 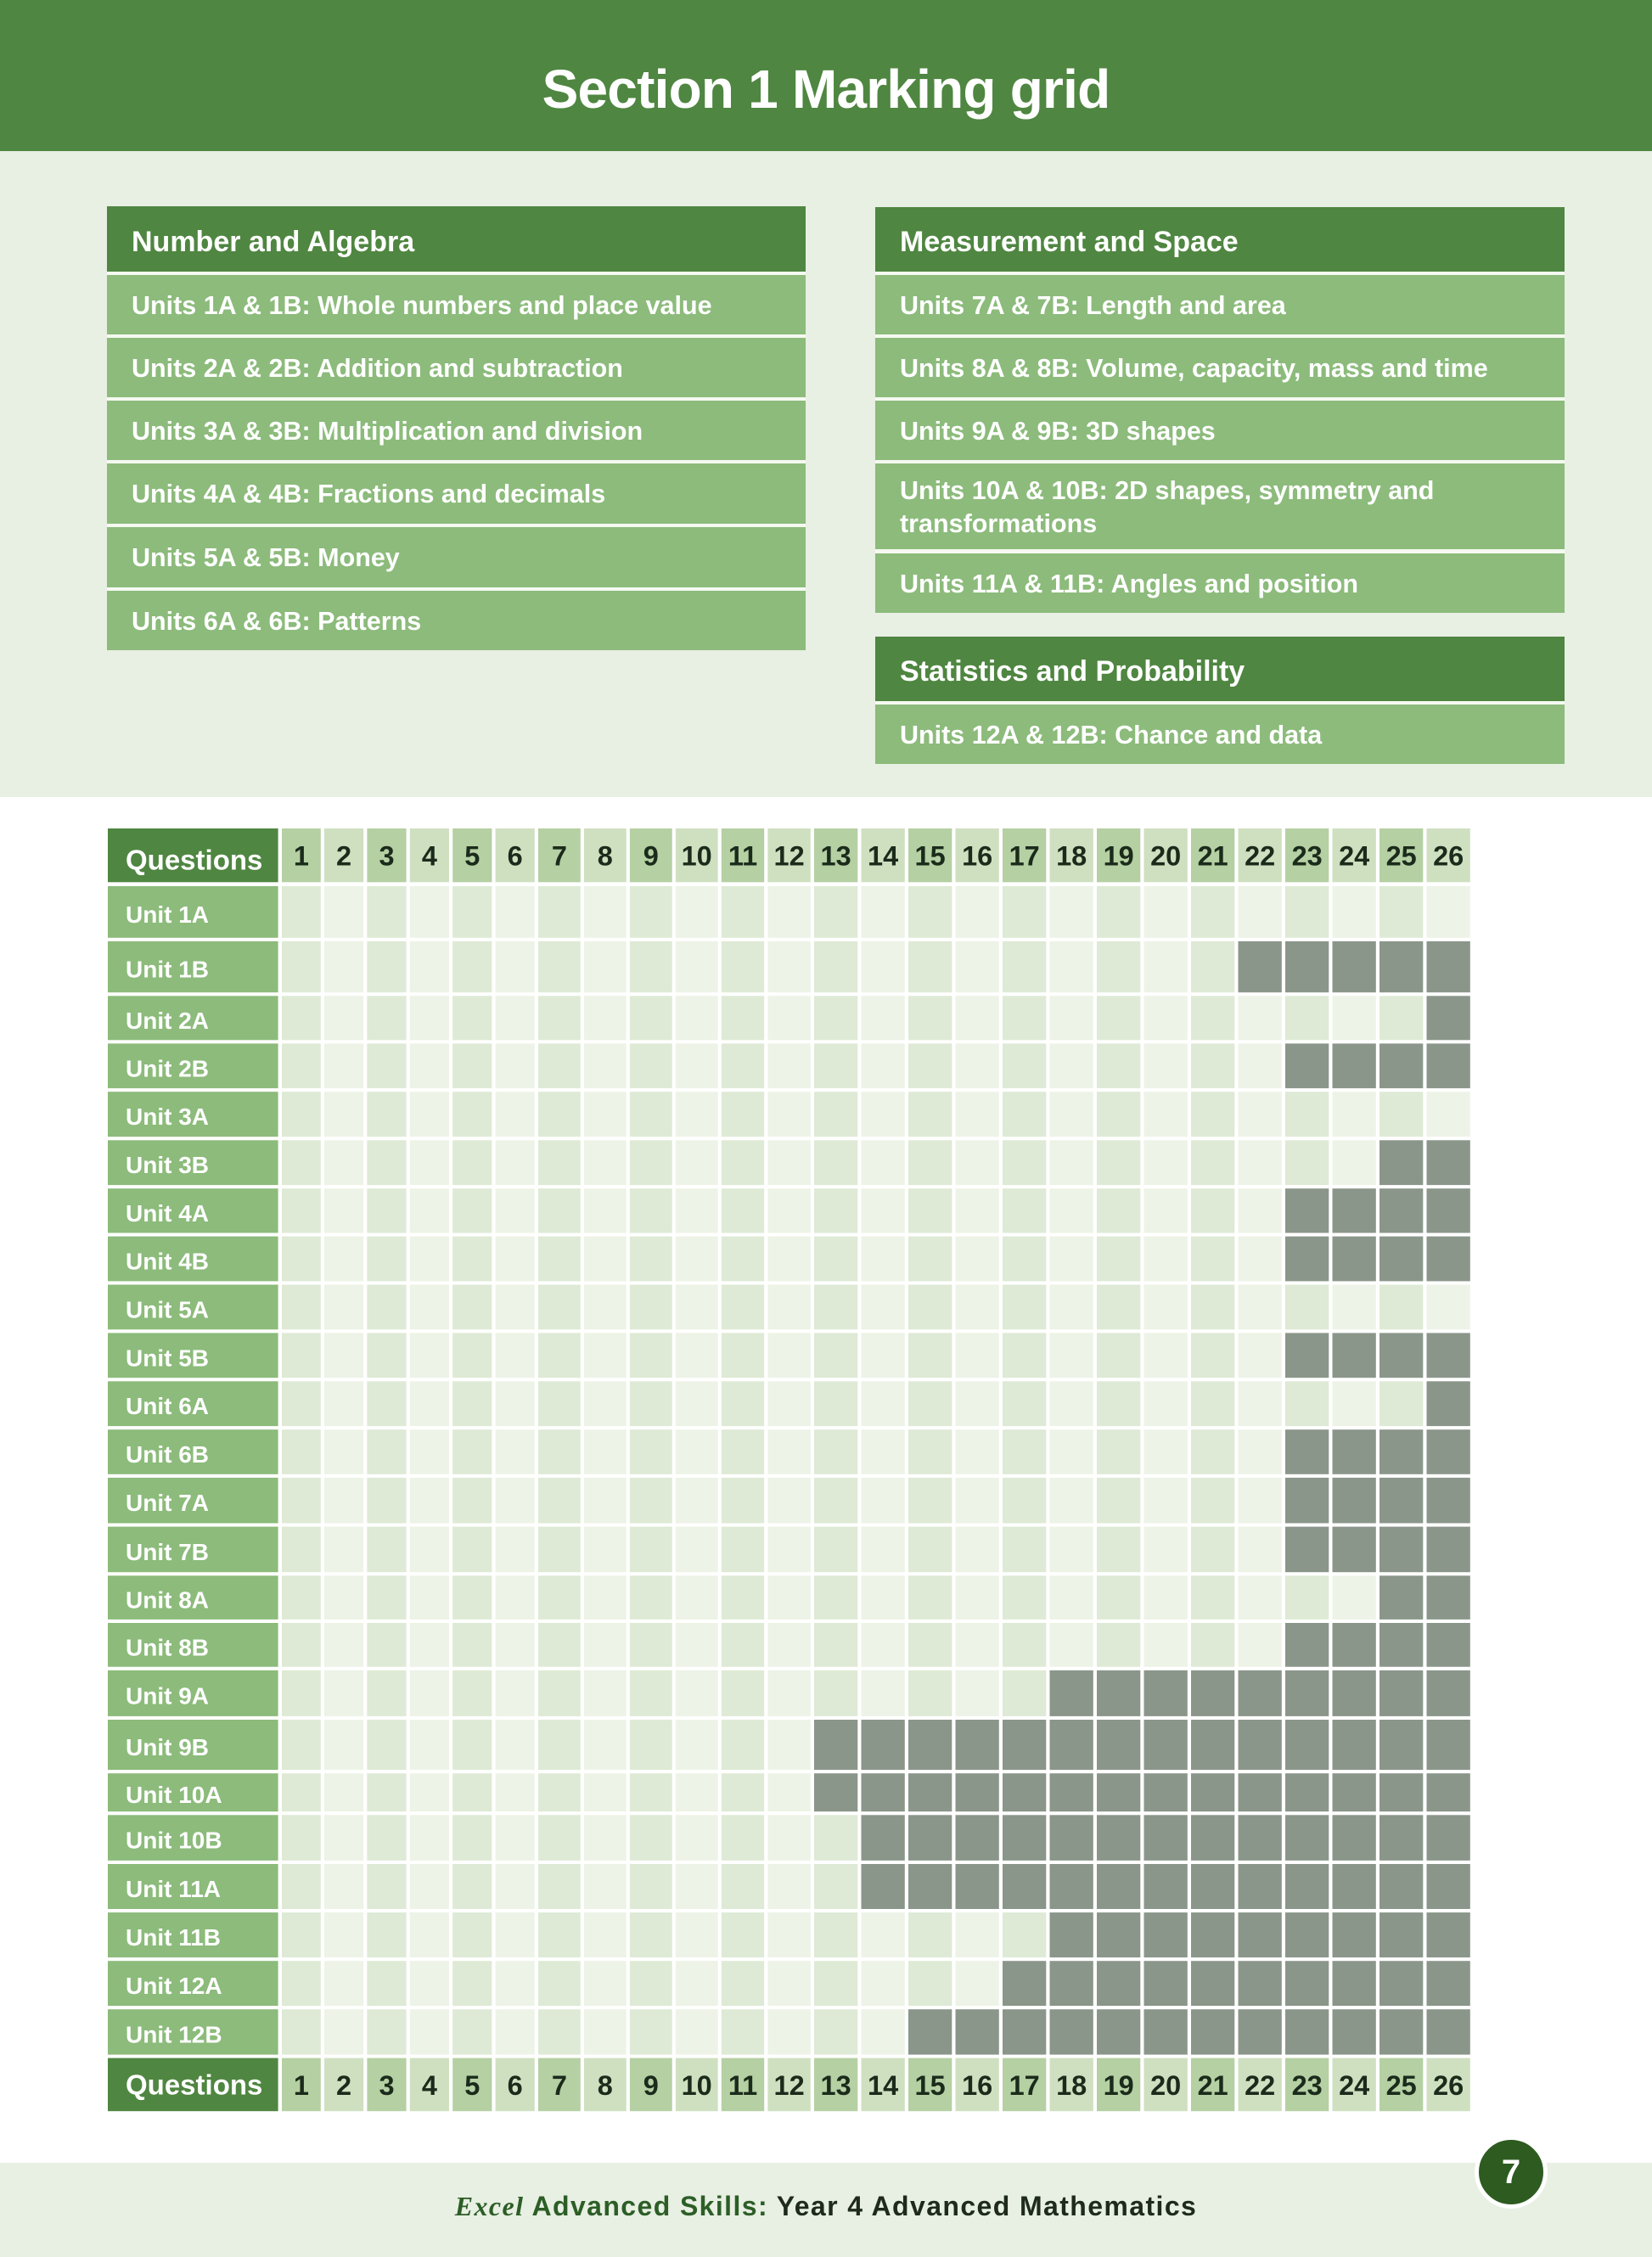 I want to click on svg-text: Unit 4B, so click(x=167, y=1262).